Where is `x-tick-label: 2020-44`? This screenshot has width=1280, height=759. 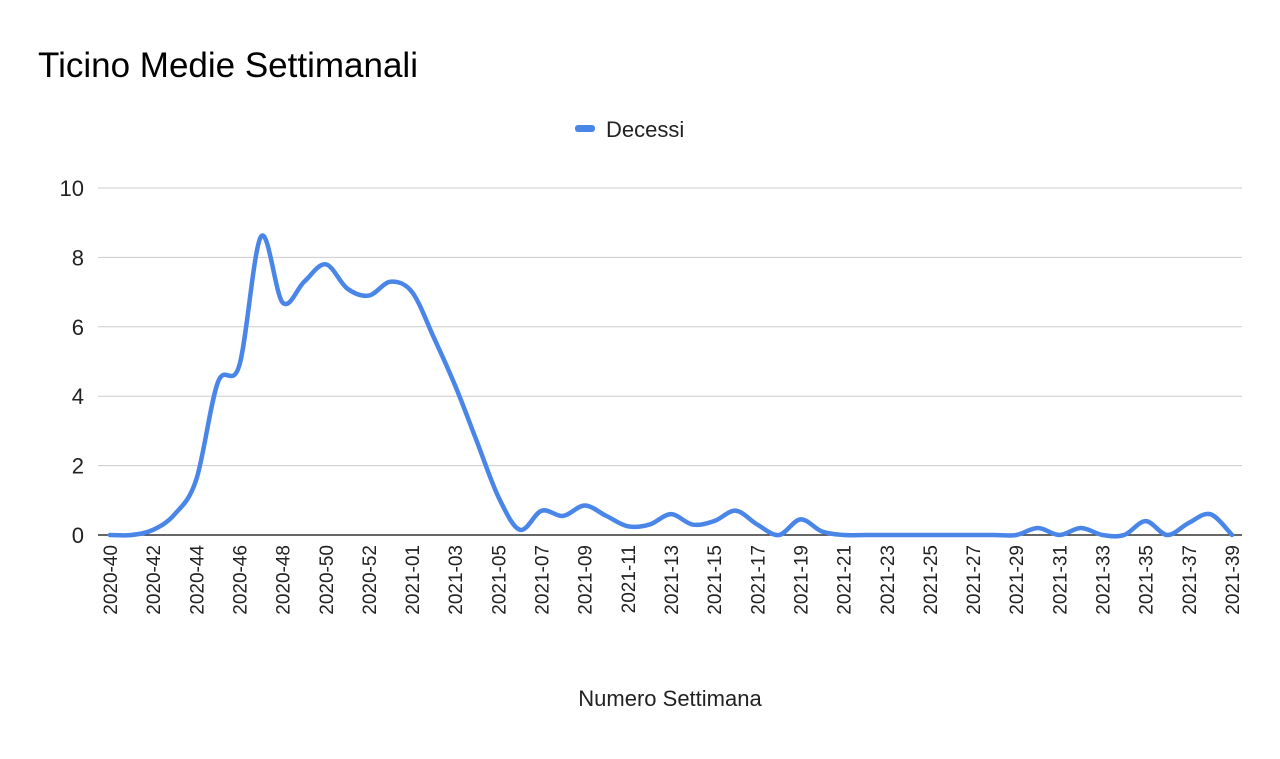
x-tick-label: 2020-44 is located at coordinates (197, 580).